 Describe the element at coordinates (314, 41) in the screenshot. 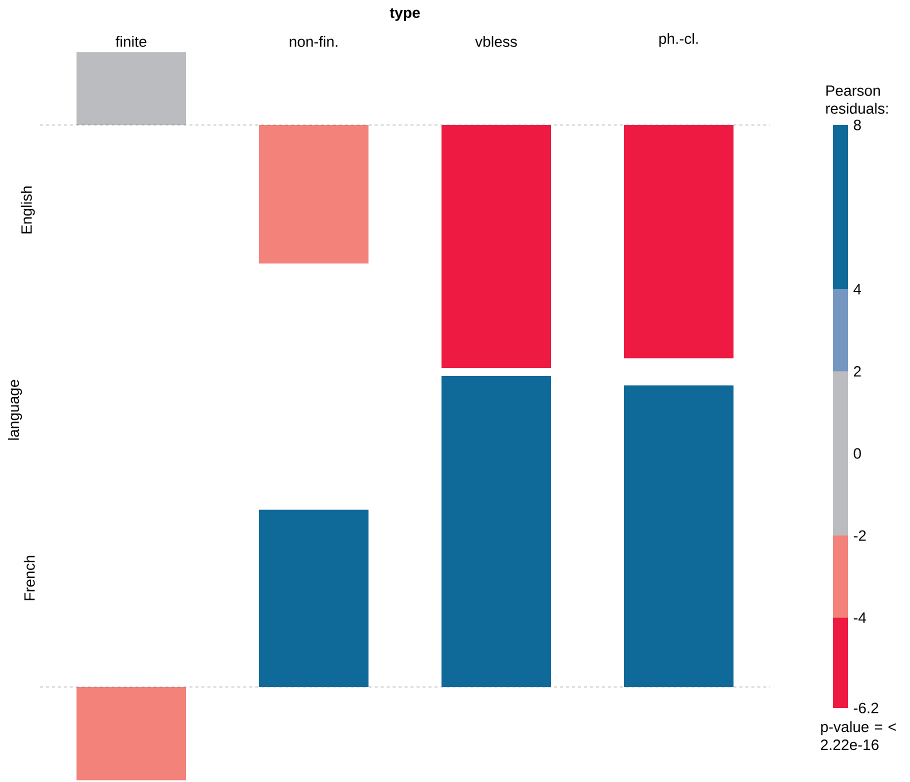

I see `x-tick-label: non-fin.` at that location.